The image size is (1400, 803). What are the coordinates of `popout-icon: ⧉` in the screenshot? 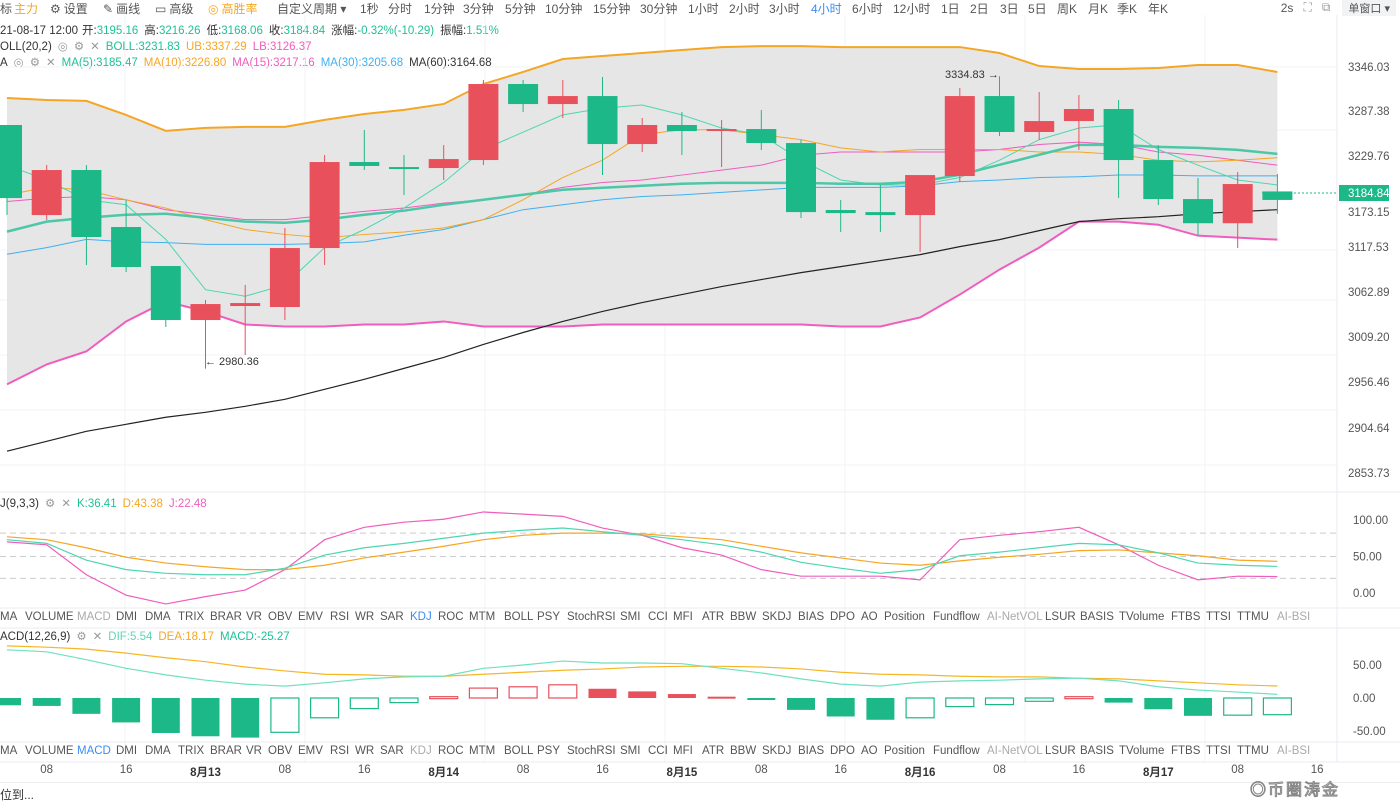 It's located at (1326, 7).